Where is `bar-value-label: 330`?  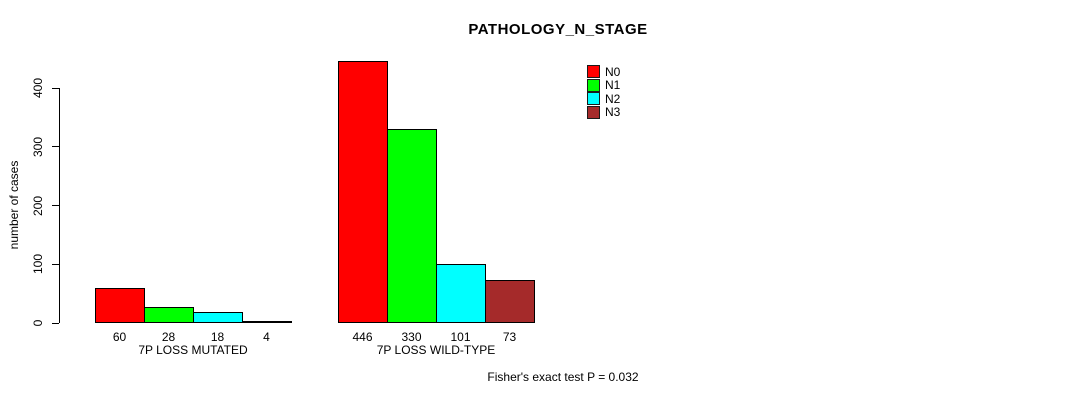 bar-value-label: 330 is located at coordinates (411, 337).